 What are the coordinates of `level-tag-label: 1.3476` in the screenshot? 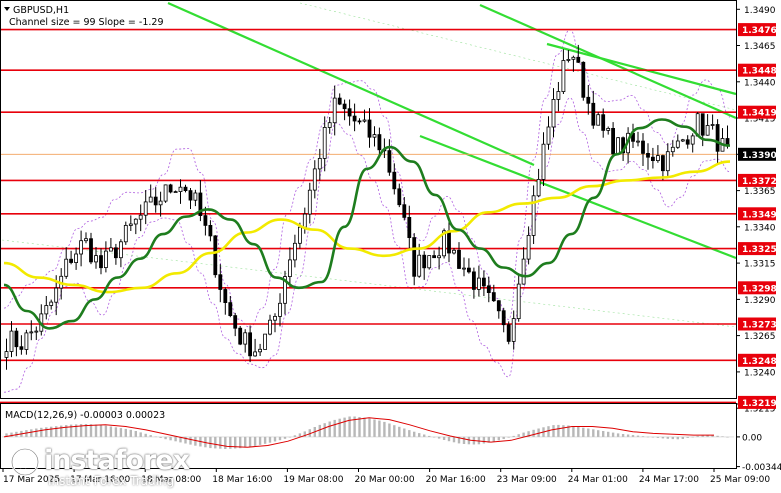 It's located at (759, 31).